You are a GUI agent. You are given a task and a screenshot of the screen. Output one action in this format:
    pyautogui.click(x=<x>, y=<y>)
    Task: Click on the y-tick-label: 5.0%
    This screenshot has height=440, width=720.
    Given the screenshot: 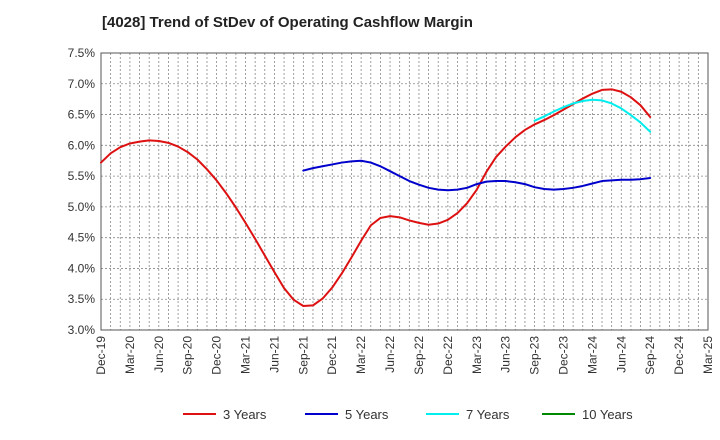 What is the action you would take?
    pyautogui.click(x=82, y=207)
    